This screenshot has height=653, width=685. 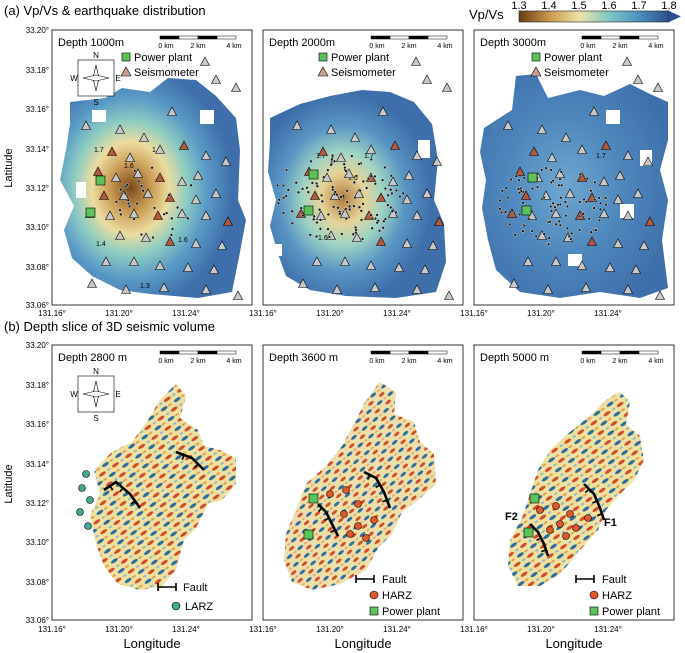 What do you see at coordinates (594, 595) in the screenshot?
I see `harz-legend-icon` at bounding box center [594, 595].